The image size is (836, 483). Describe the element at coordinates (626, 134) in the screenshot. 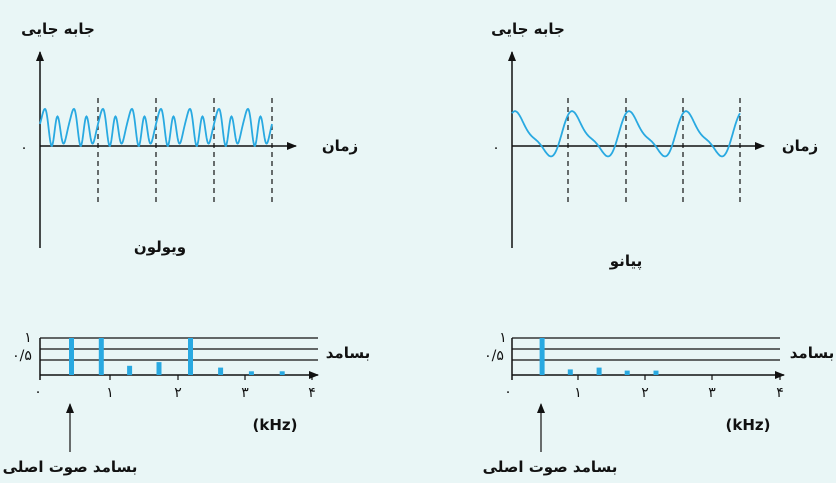

I see `piano-waveform` at that location.